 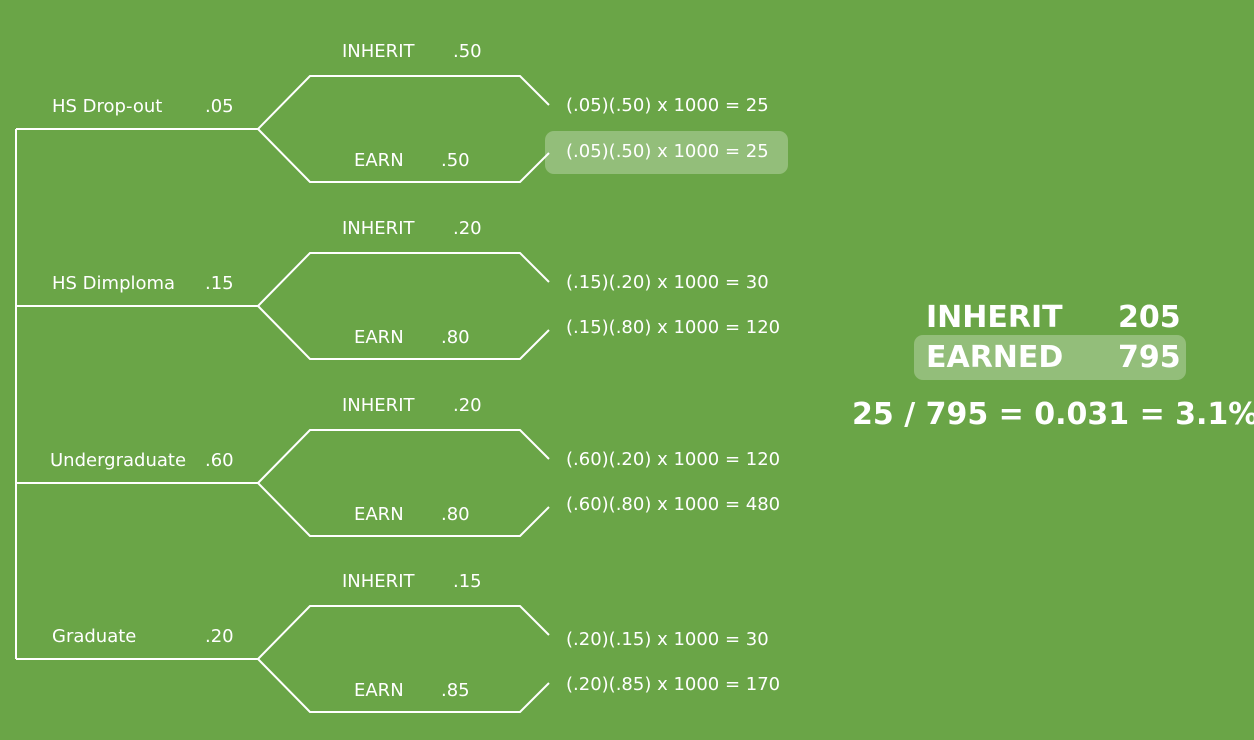 I want to click on summary-inherit-label: INHERIT, so click(x=994, y=317).